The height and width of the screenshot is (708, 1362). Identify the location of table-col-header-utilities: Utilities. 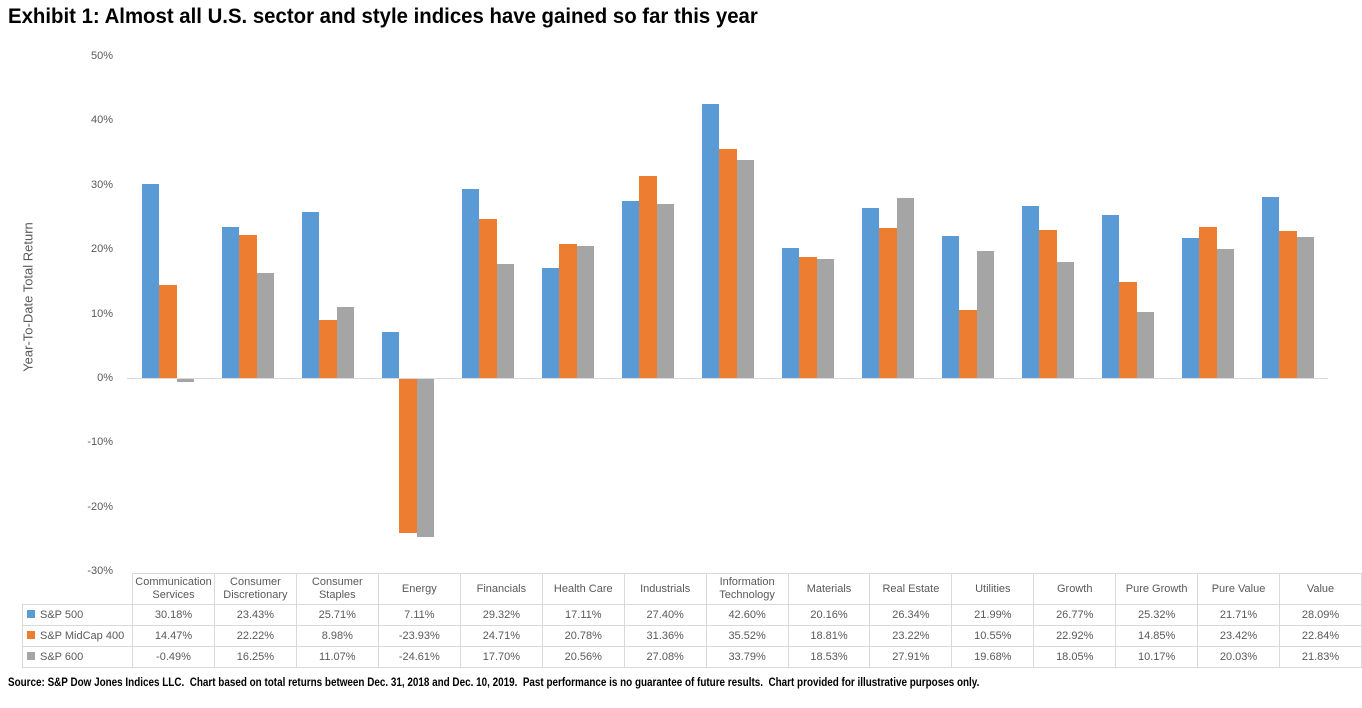
(993, 589).